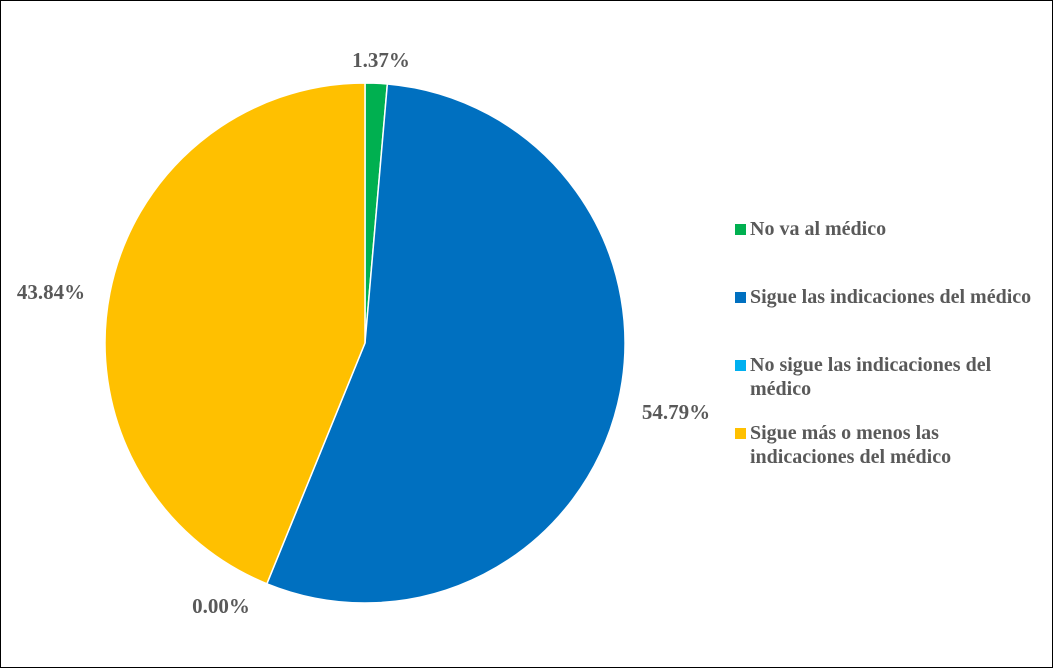 This screenshot has height=668, width=1053. Describe the element at coordinates (381, 60) in the screenshot. I see `data-label-no-va: 1.37%` at that location.